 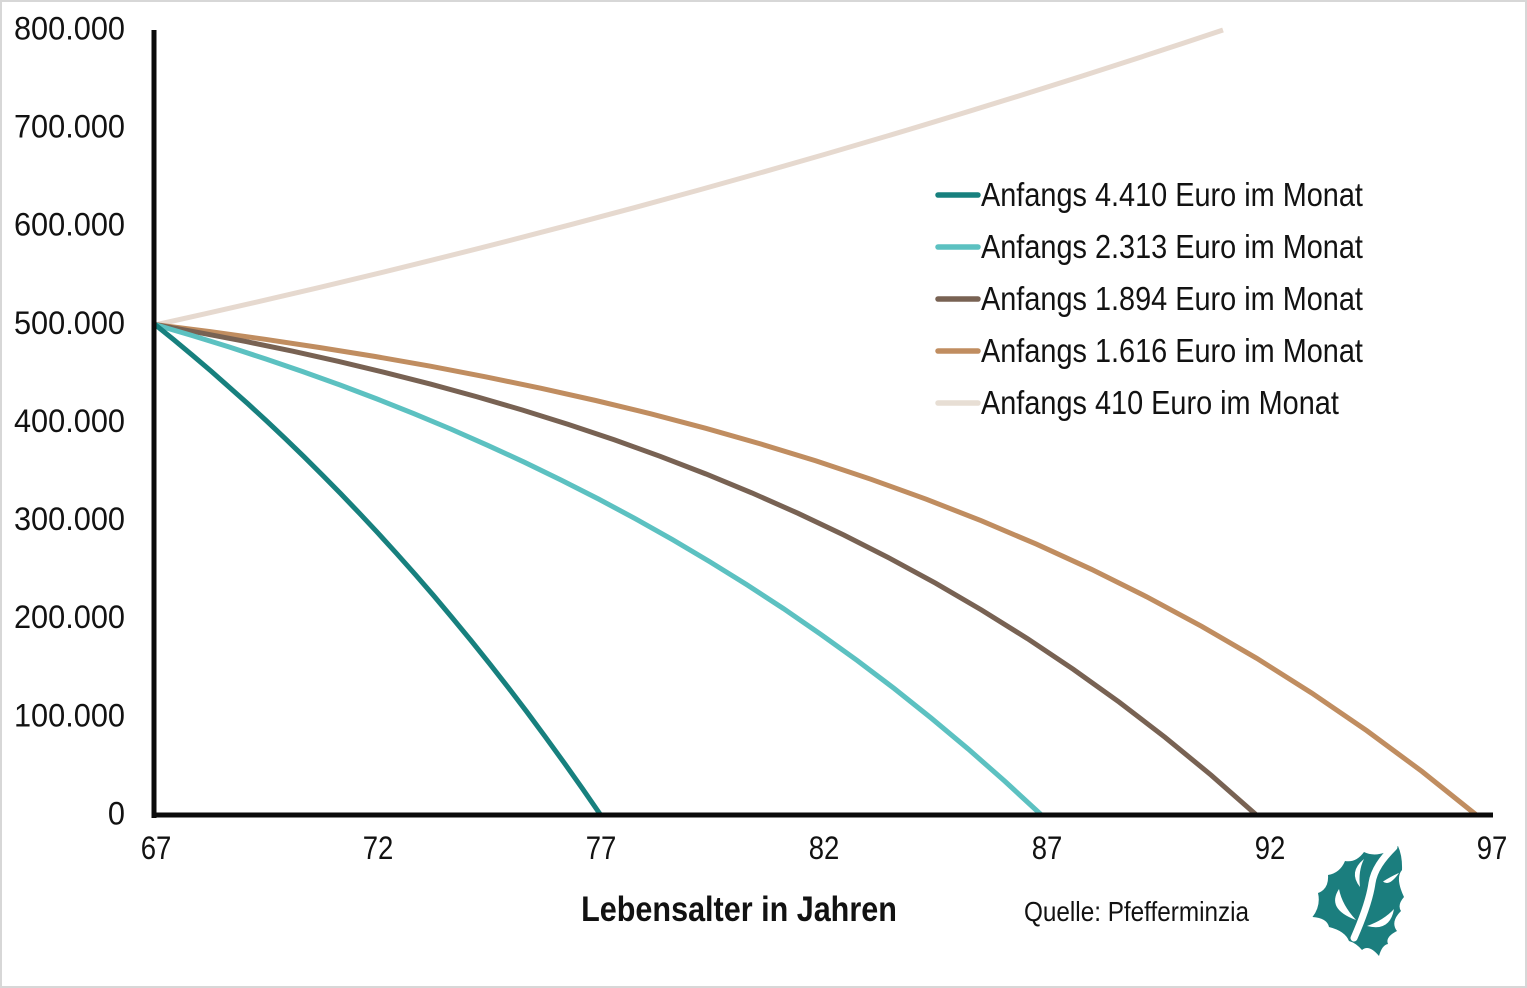 What do you see at coordinates (69, 127) in the screenshot?
I see `svg-text: 700.000` at bounding box center [69, 127].